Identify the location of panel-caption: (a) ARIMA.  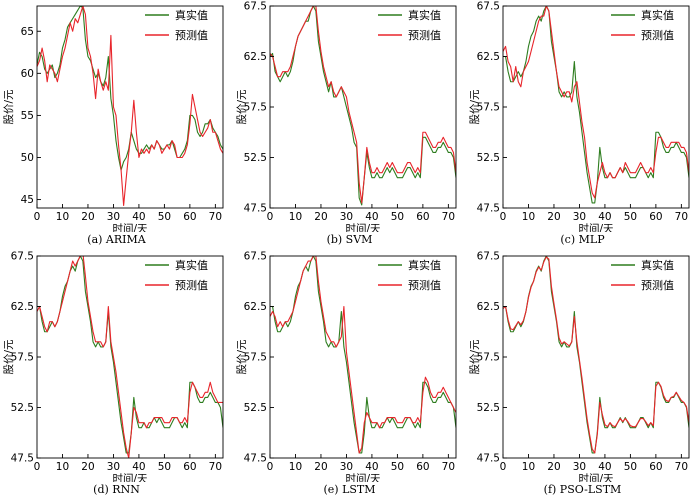
(116, 239).